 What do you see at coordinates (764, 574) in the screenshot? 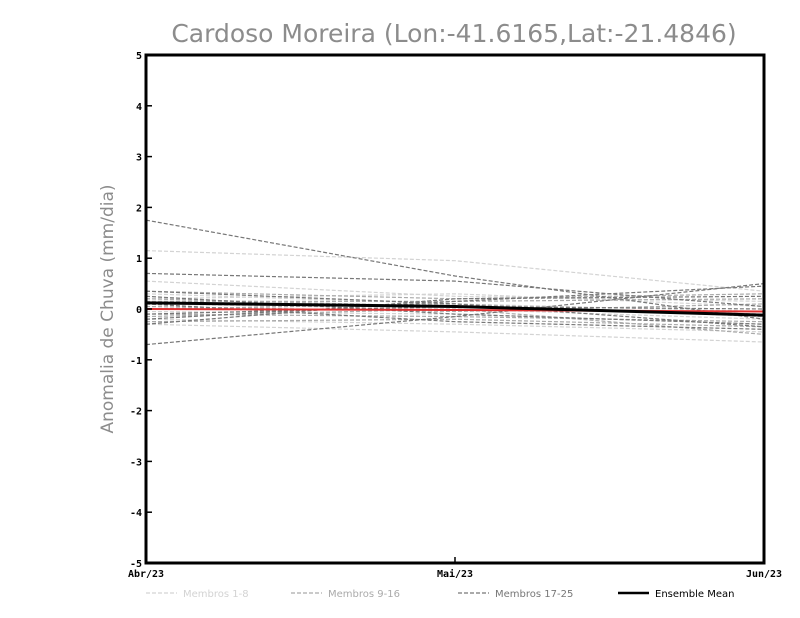
I see `x-tick-label: Jun/23` at bounding box center [764, 574].